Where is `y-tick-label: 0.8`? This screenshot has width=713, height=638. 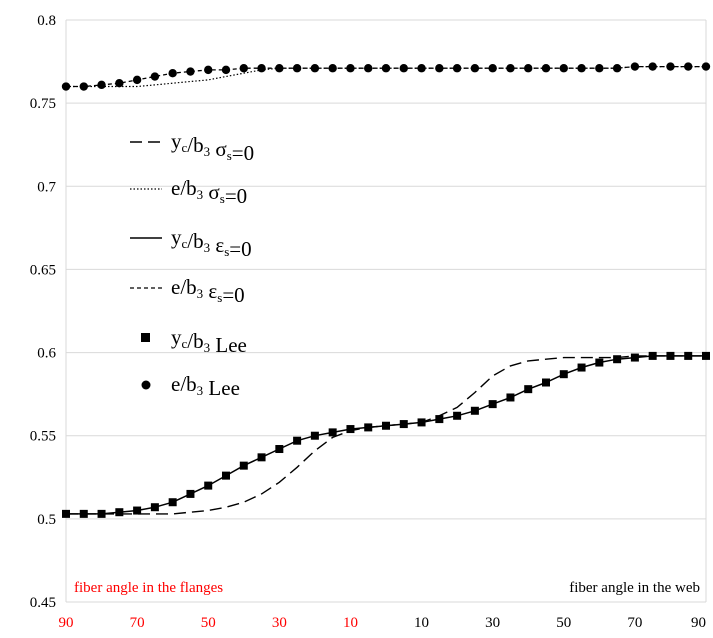 y-tick-label: 0.8 is located at coordinates (46, 21).